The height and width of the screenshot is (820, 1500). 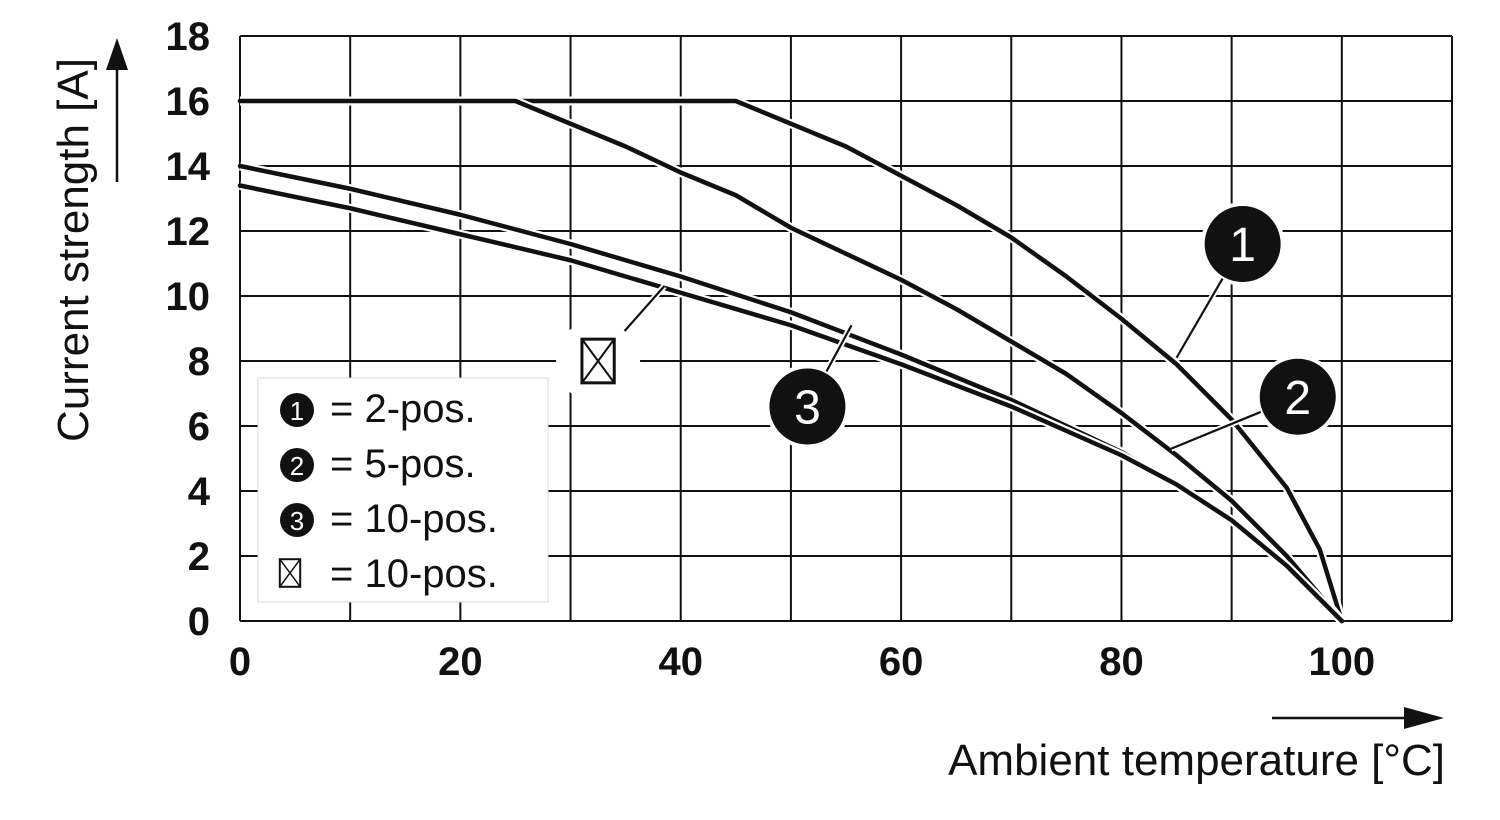 What do you see at coordinates (188, 102) in the screenshot?
I see `y-tick-label: 16` at bounding box center [188, 102].